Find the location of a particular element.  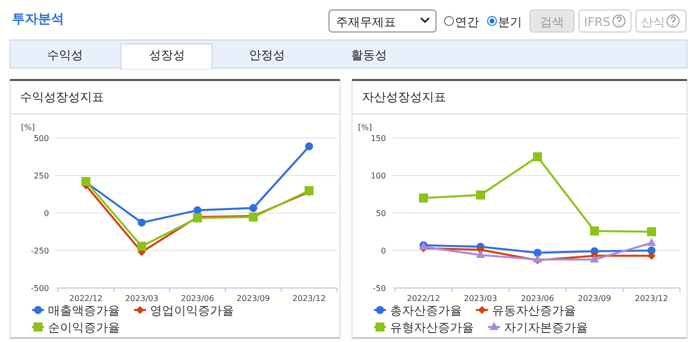

text: 활동성 is located at coordinates (369, 55).